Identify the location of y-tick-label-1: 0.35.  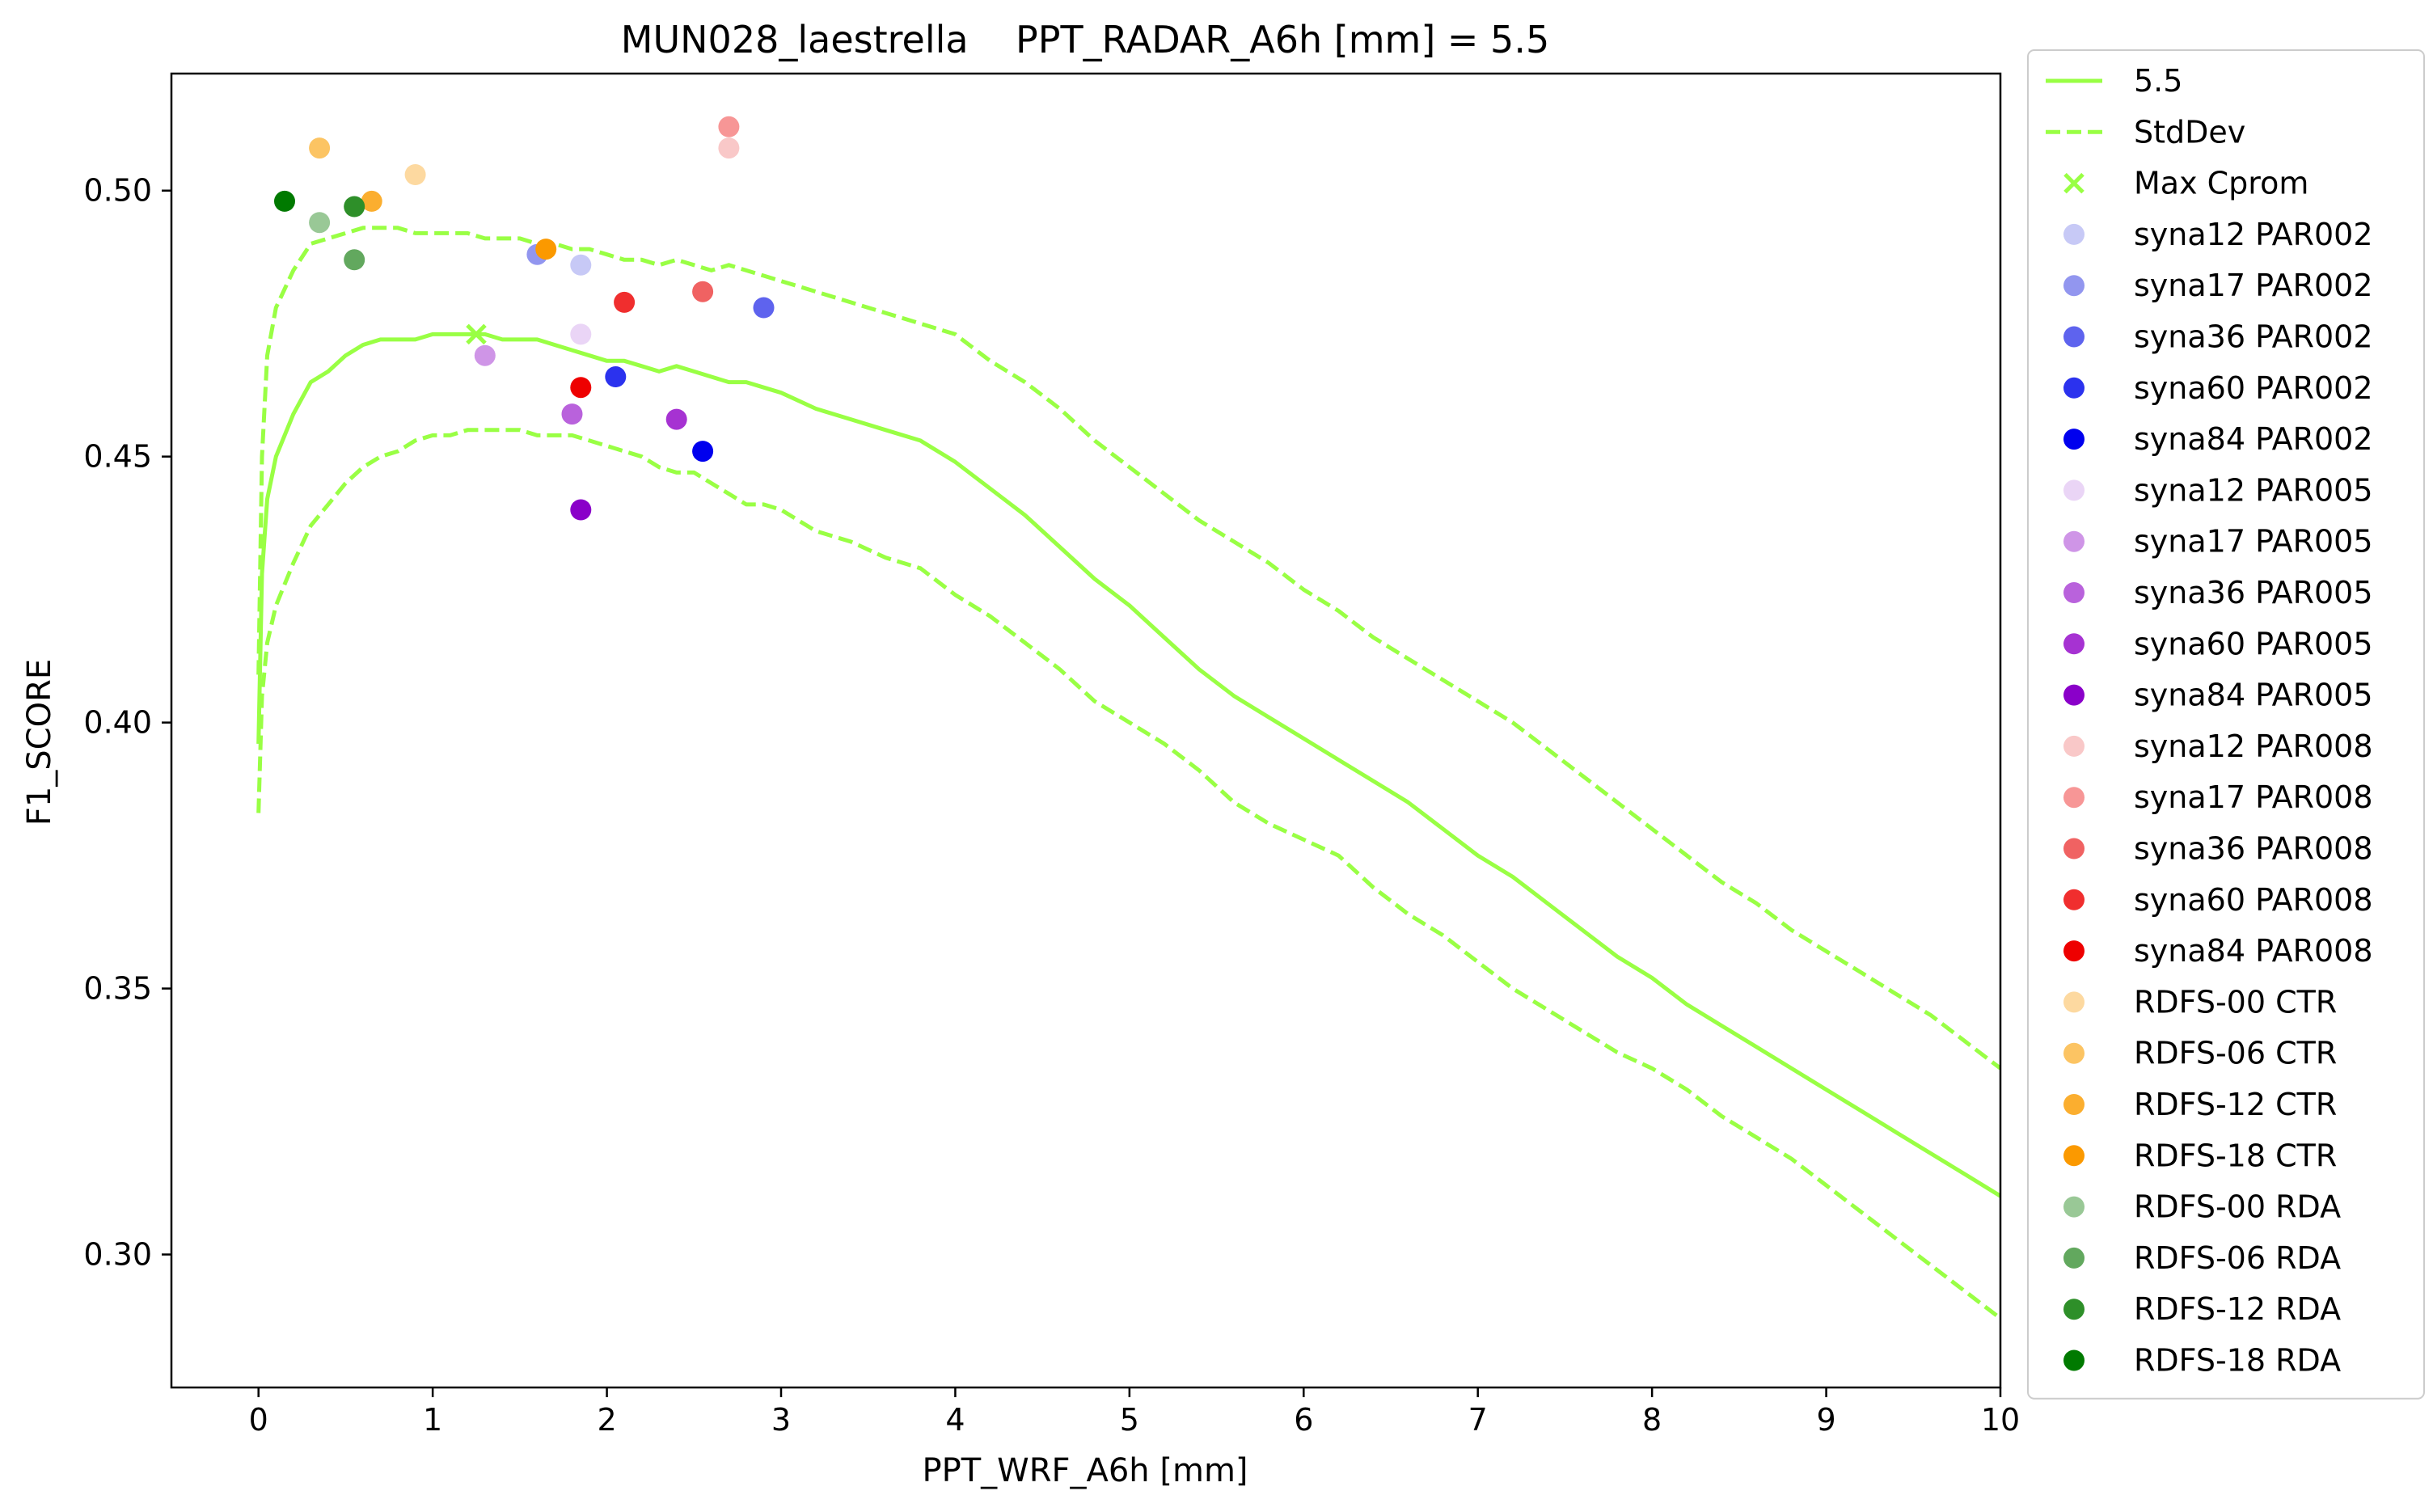
(117, 989).